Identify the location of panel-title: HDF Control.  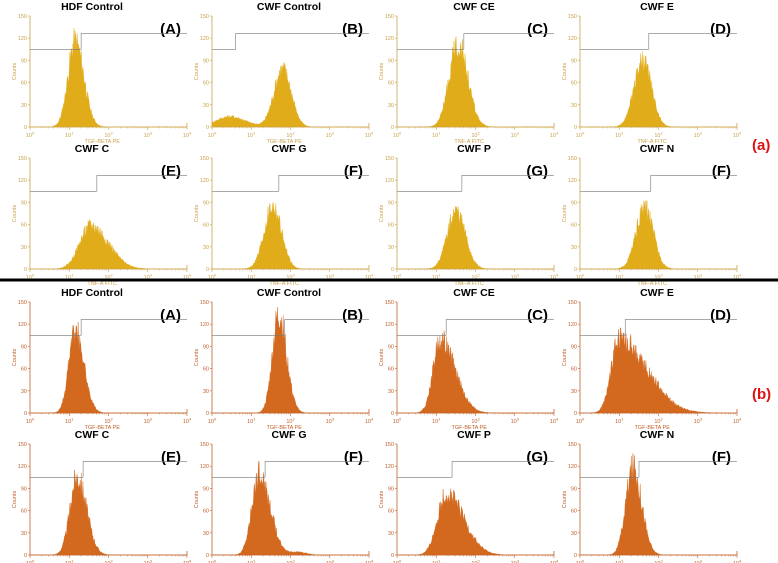
(92, 293).